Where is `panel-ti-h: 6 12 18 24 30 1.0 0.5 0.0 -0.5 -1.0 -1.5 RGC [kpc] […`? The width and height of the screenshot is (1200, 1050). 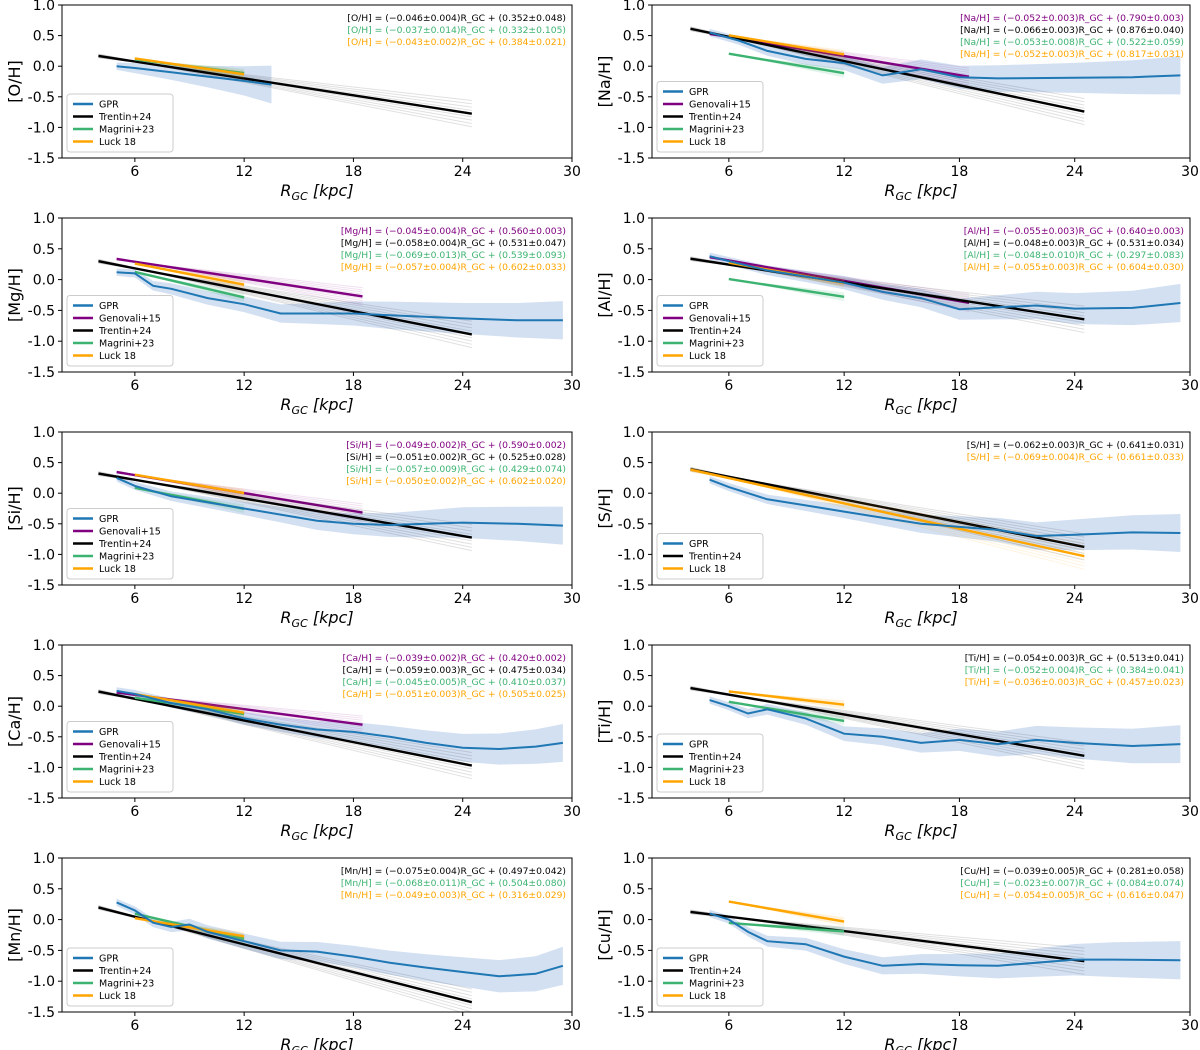
panel-ti-h: 6 12 18 24 30 1.0 0.5 0.0 -0.5 -1.0 -1.5 RGC [kpc] [… is located at coordinates (897, 740).